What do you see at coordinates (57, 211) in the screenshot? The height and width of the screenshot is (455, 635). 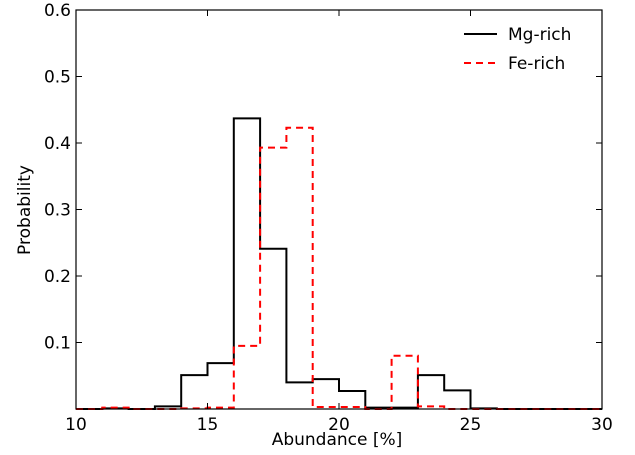 I see `y-tick-label: 0.3` at bounding box center [57, 211].